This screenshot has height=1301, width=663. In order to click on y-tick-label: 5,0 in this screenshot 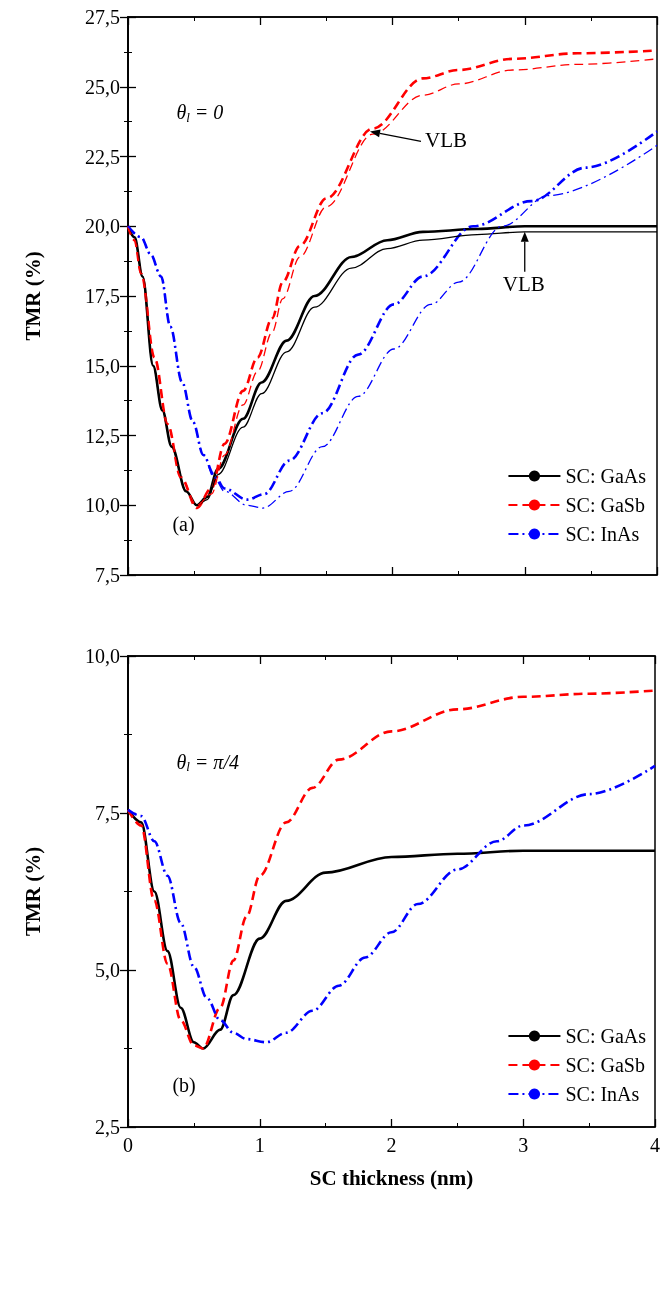, I will do `click(107, 970)`.